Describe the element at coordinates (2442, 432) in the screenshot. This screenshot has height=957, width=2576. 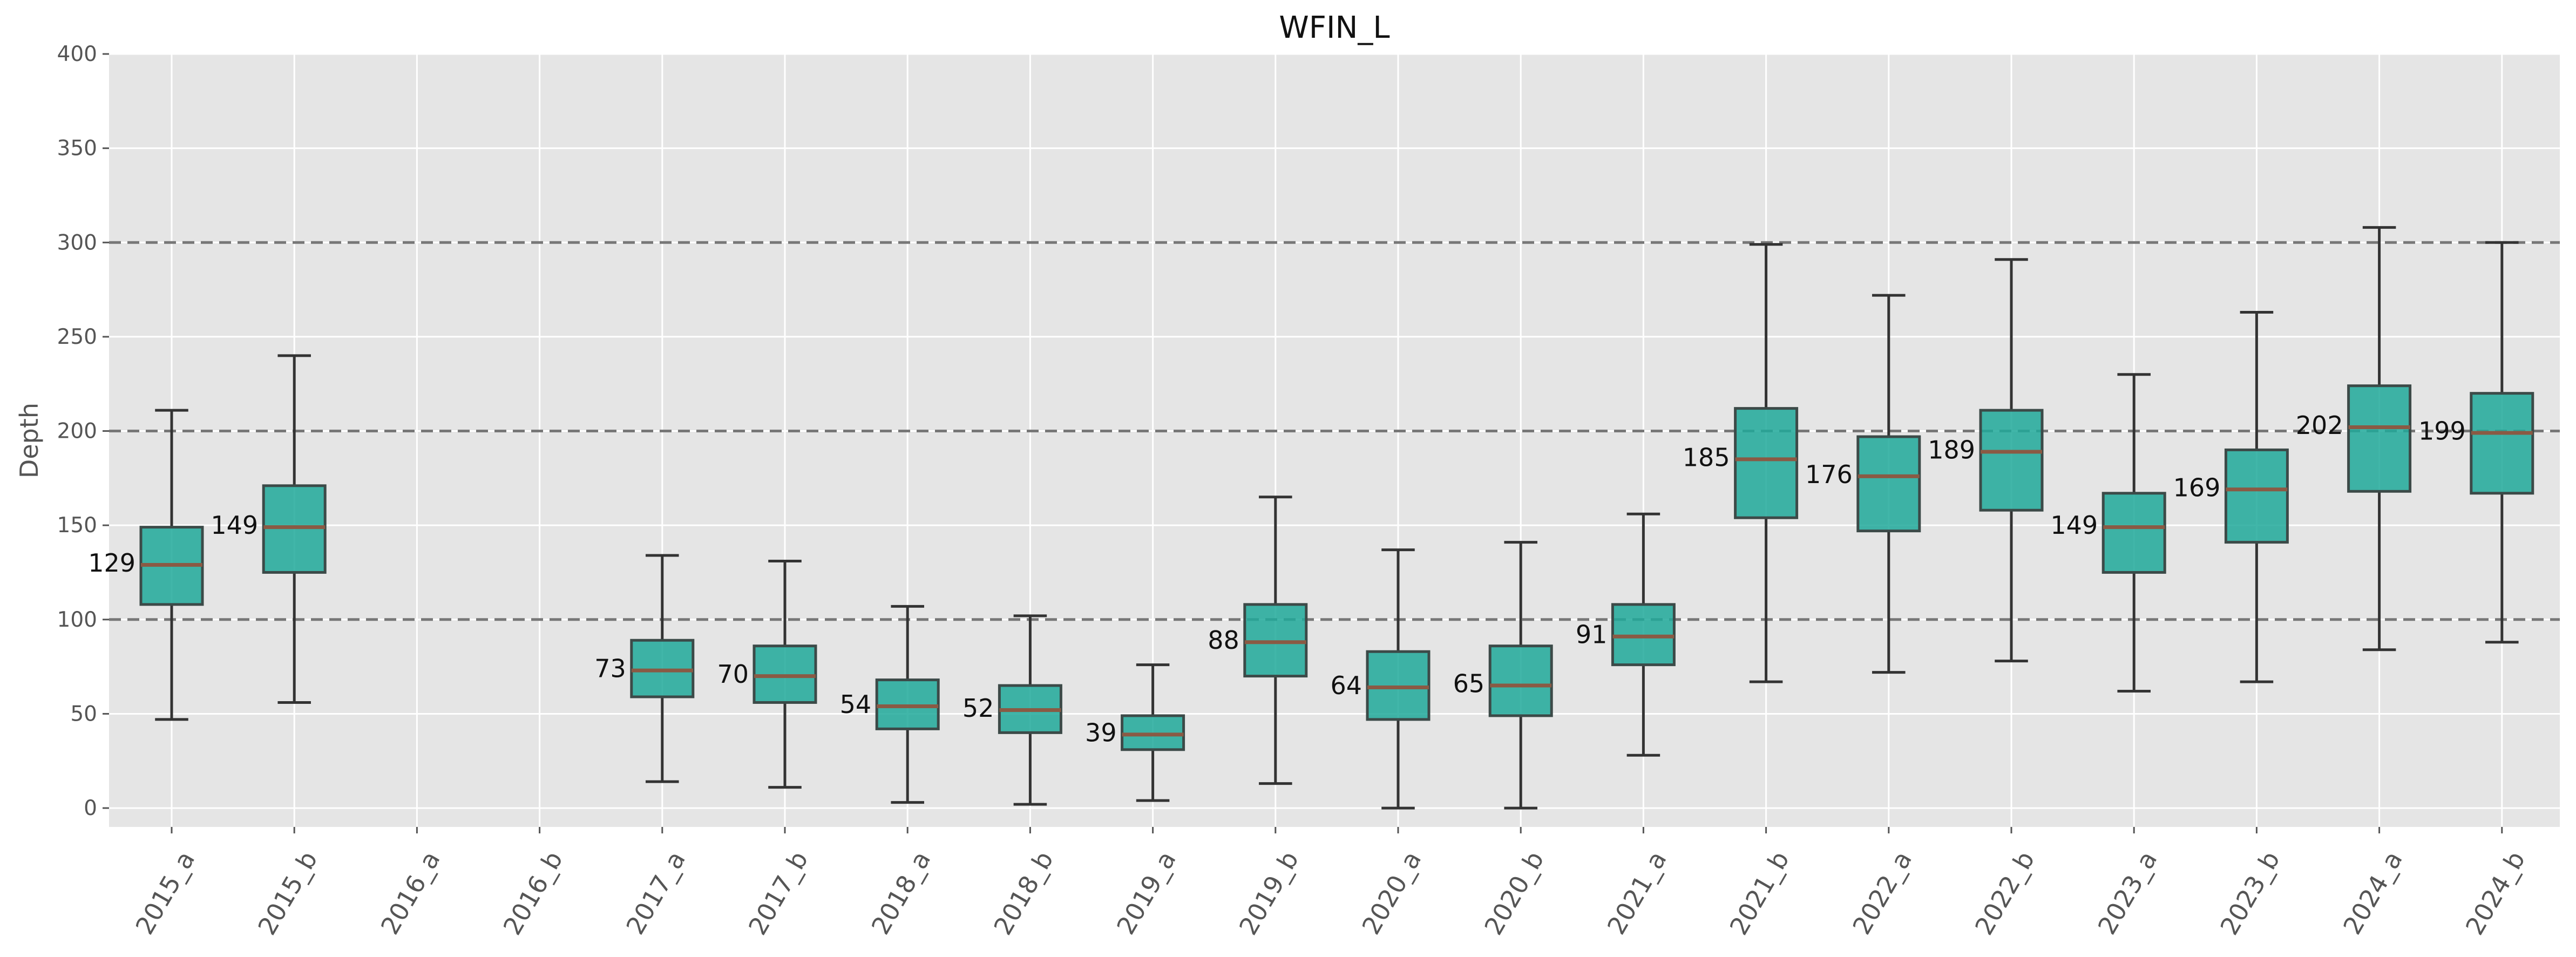
I see `median-label: 199` at that location.